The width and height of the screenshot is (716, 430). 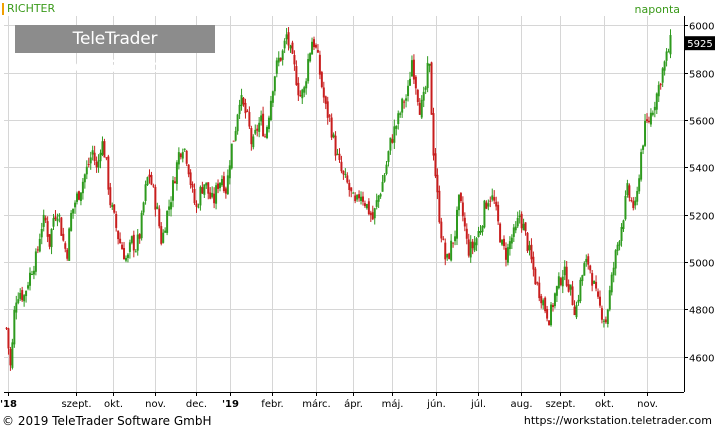 What do you see at coordinates (115, 39) in the screenshot?
I see `logo-light-text: TeleTrader` at bounding box center [115, 39].